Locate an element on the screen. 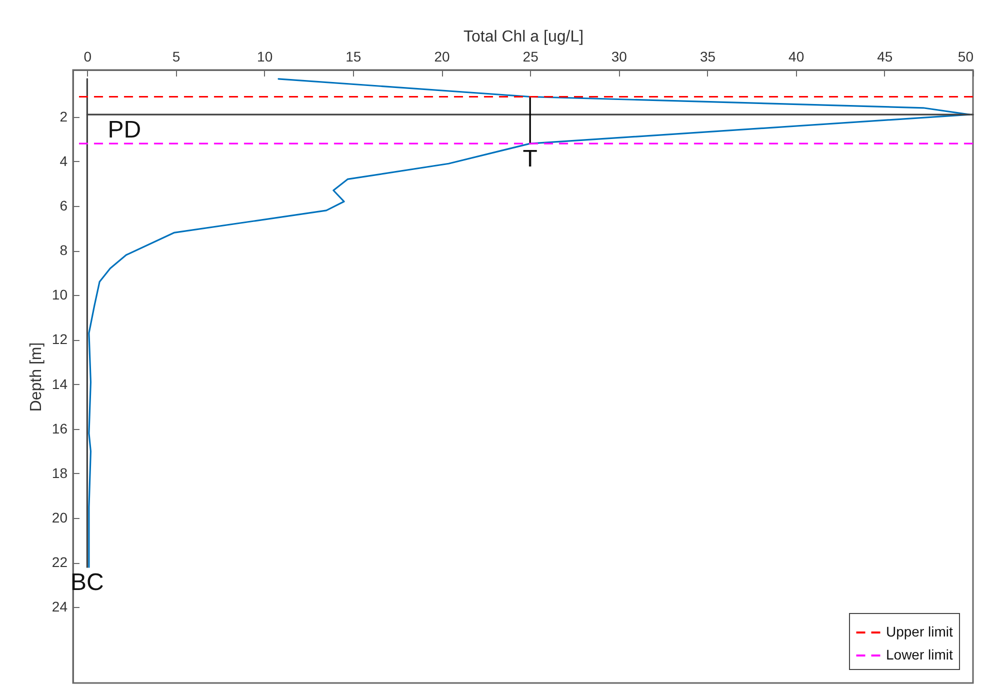 The width and height of the screenshot is (995, 685). y-tick-label: 20 is located at coordinates (60, 518).